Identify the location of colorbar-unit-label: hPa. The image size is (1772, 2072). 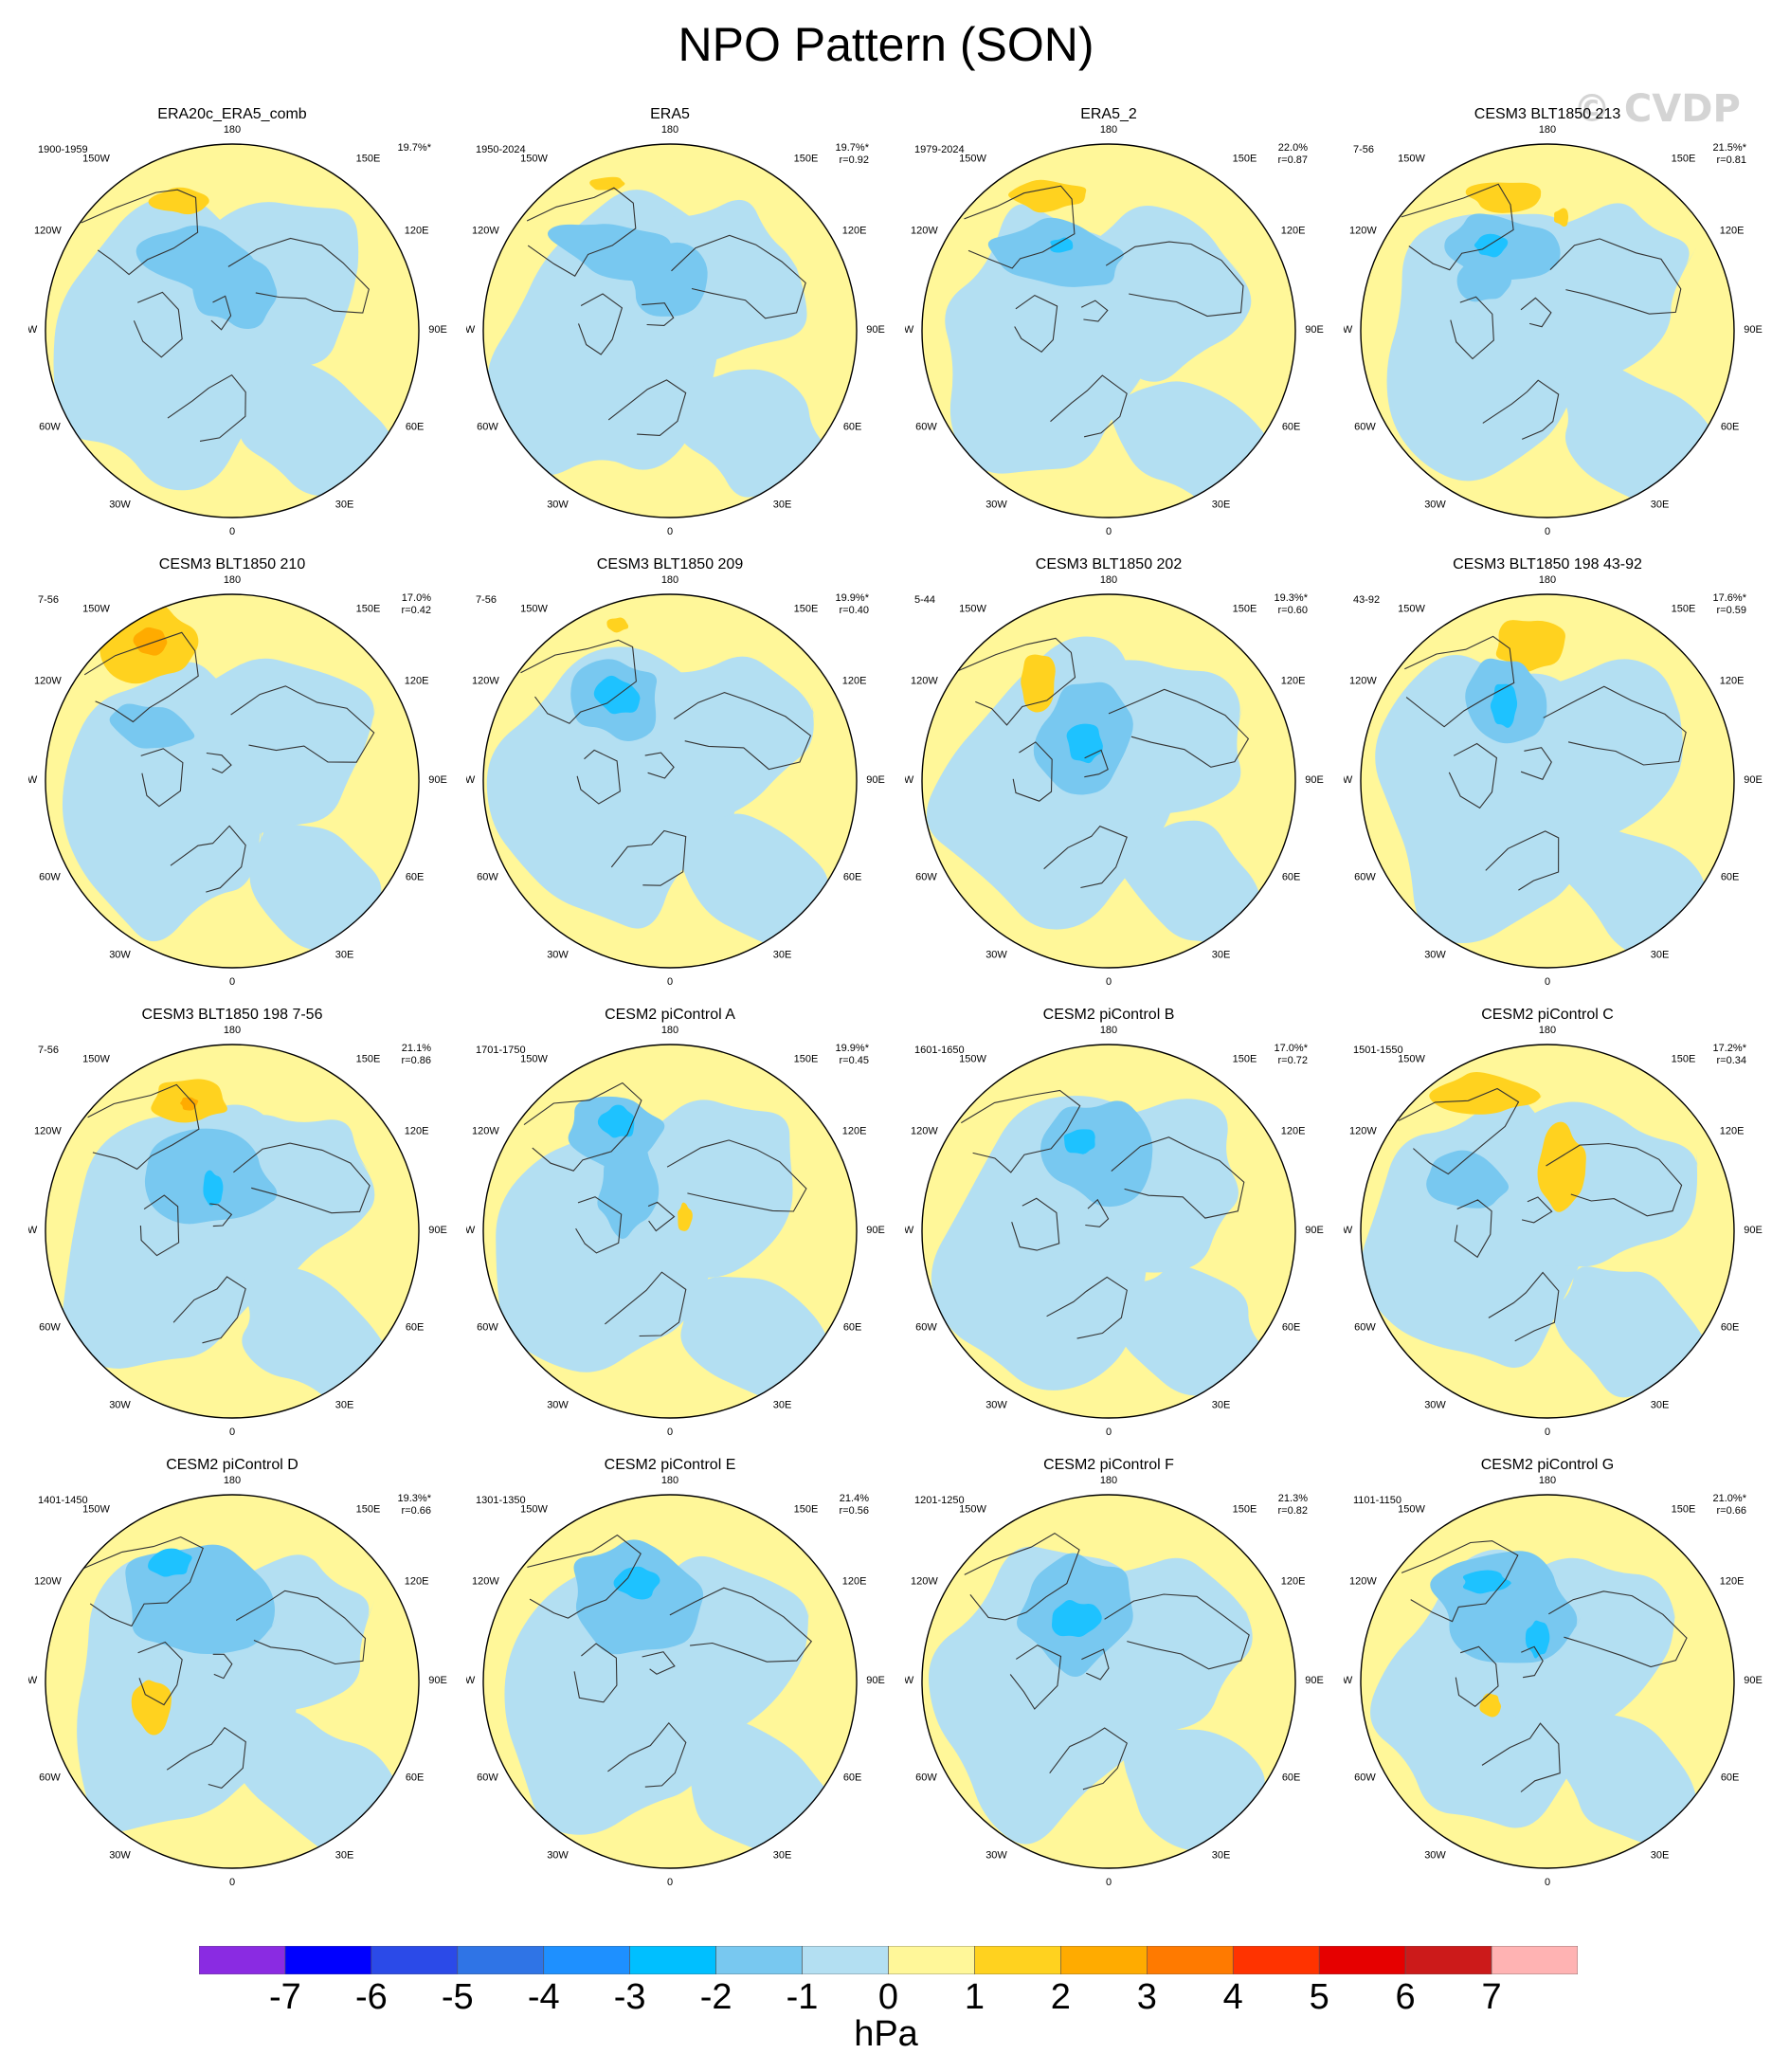
(886, 2034).